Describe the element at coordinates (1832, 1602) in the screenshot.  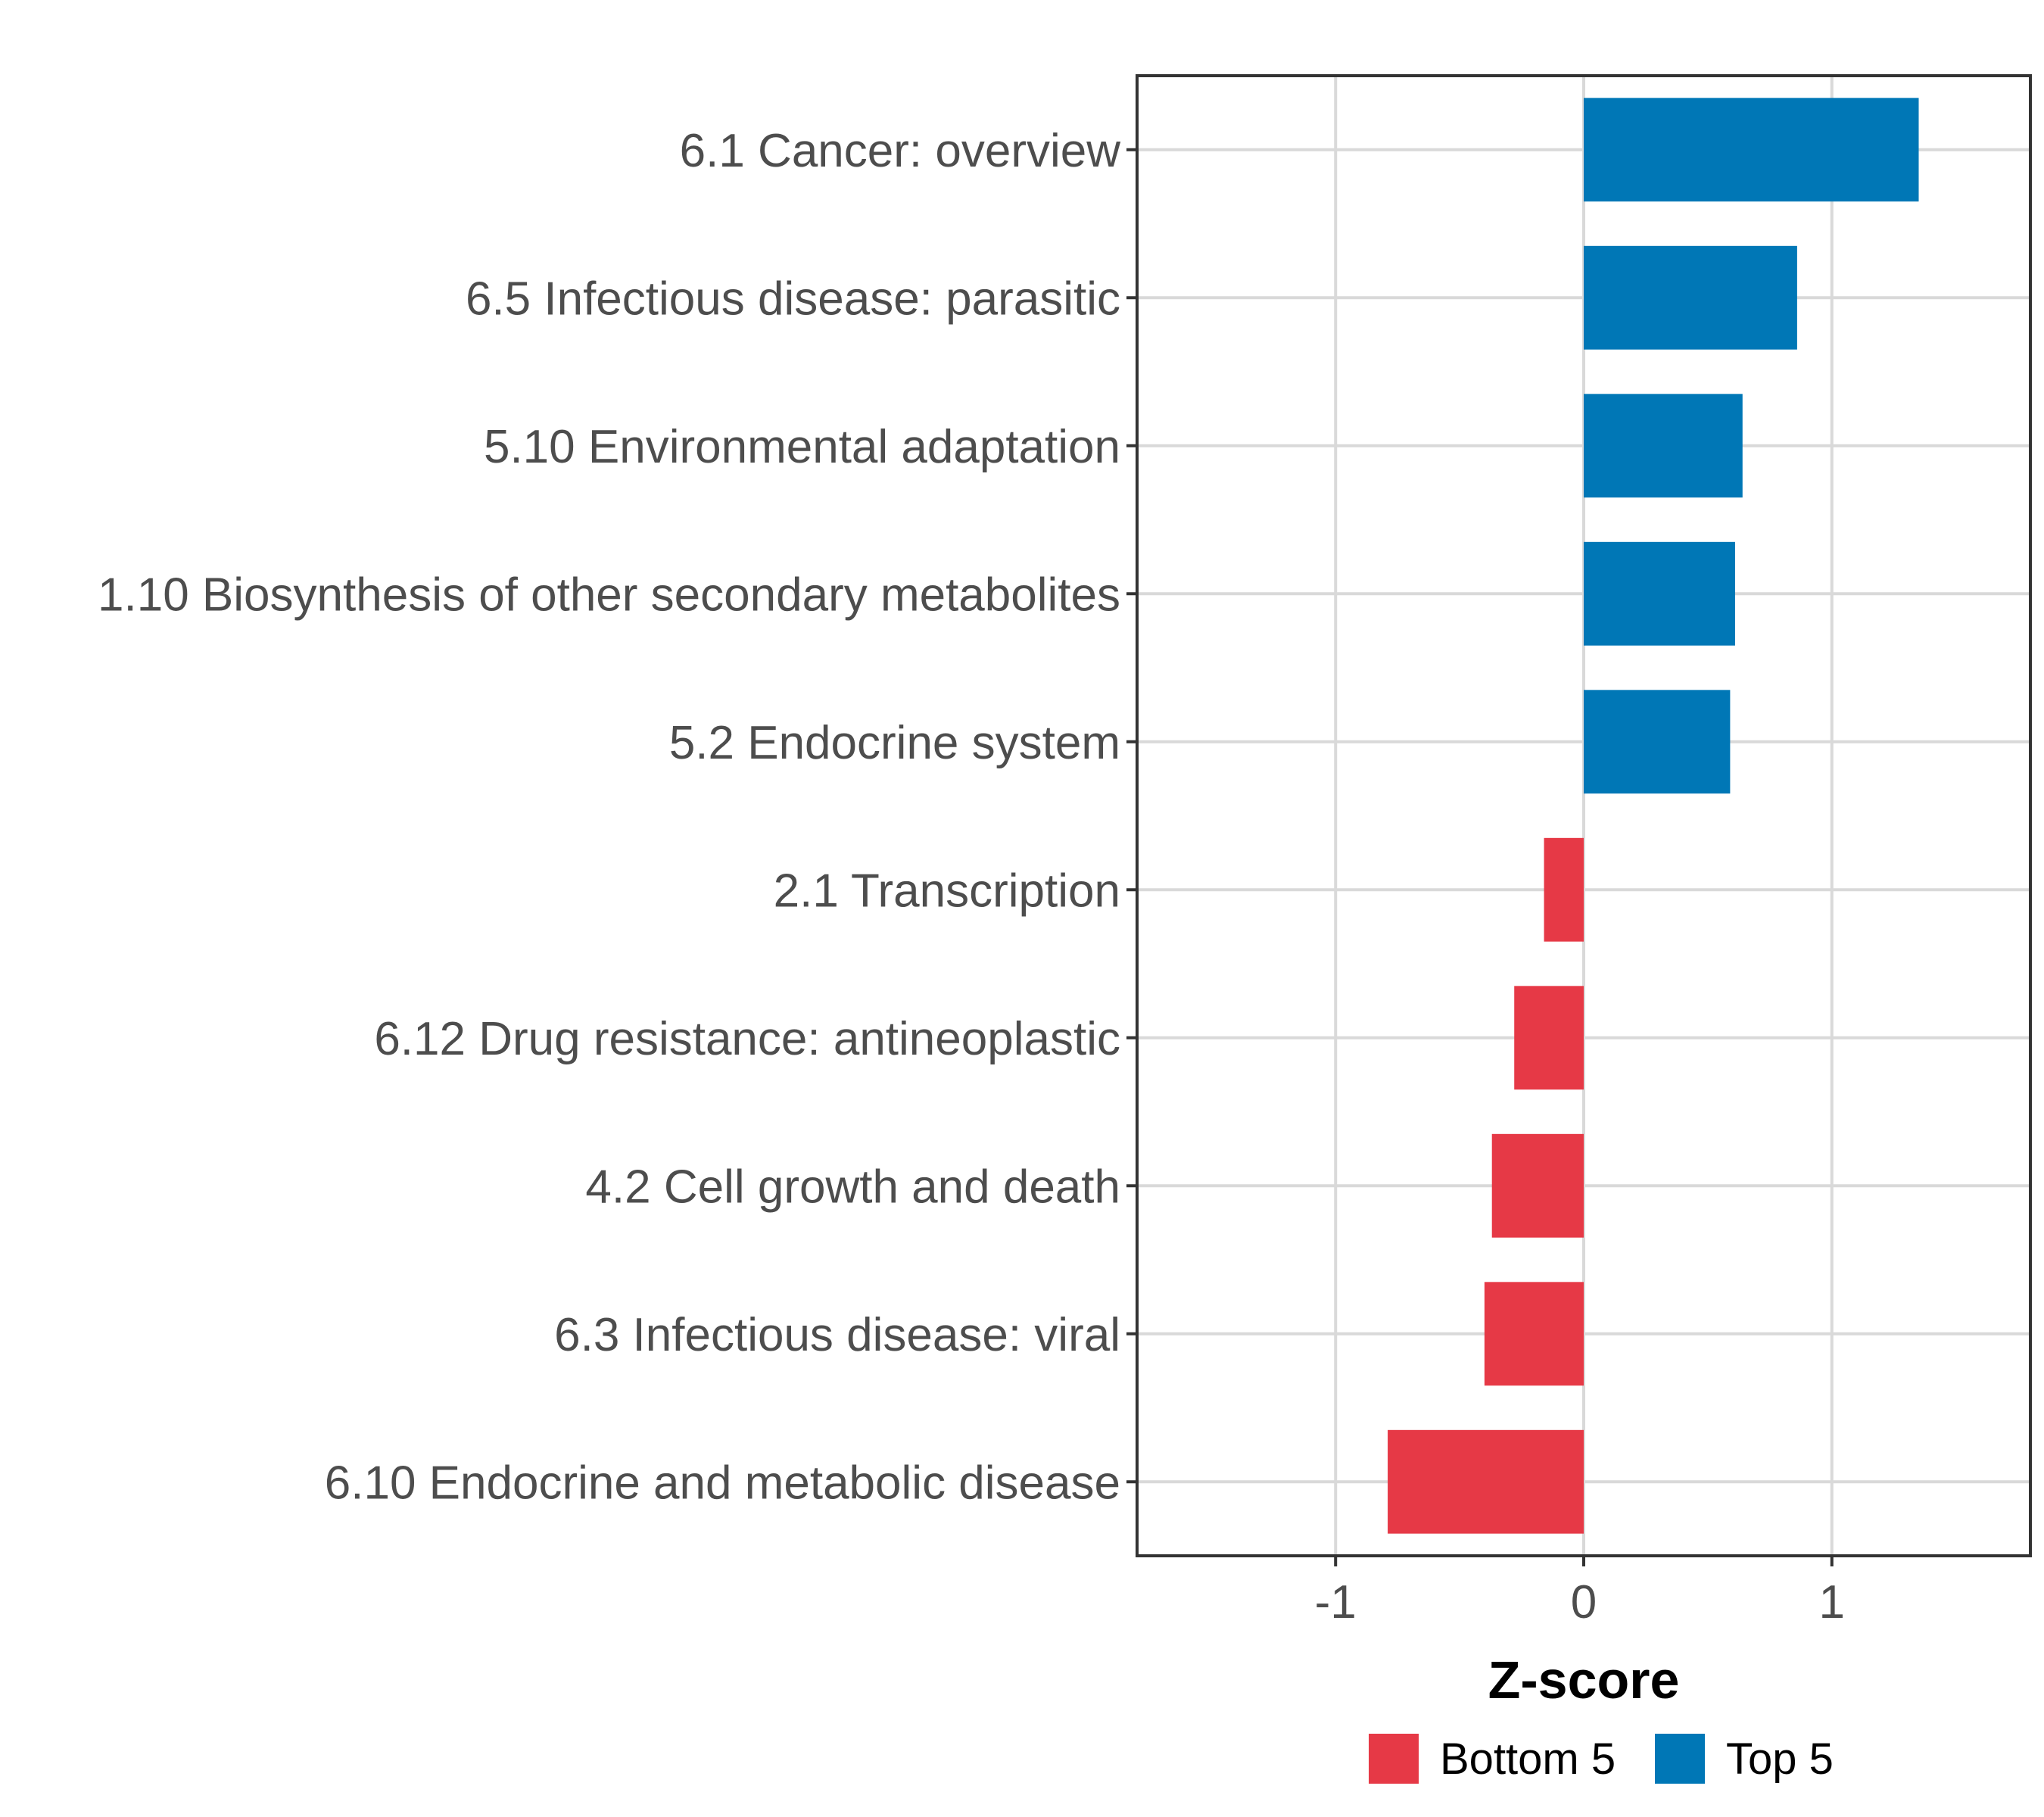
I see `x-tick-label: 1` at that location.